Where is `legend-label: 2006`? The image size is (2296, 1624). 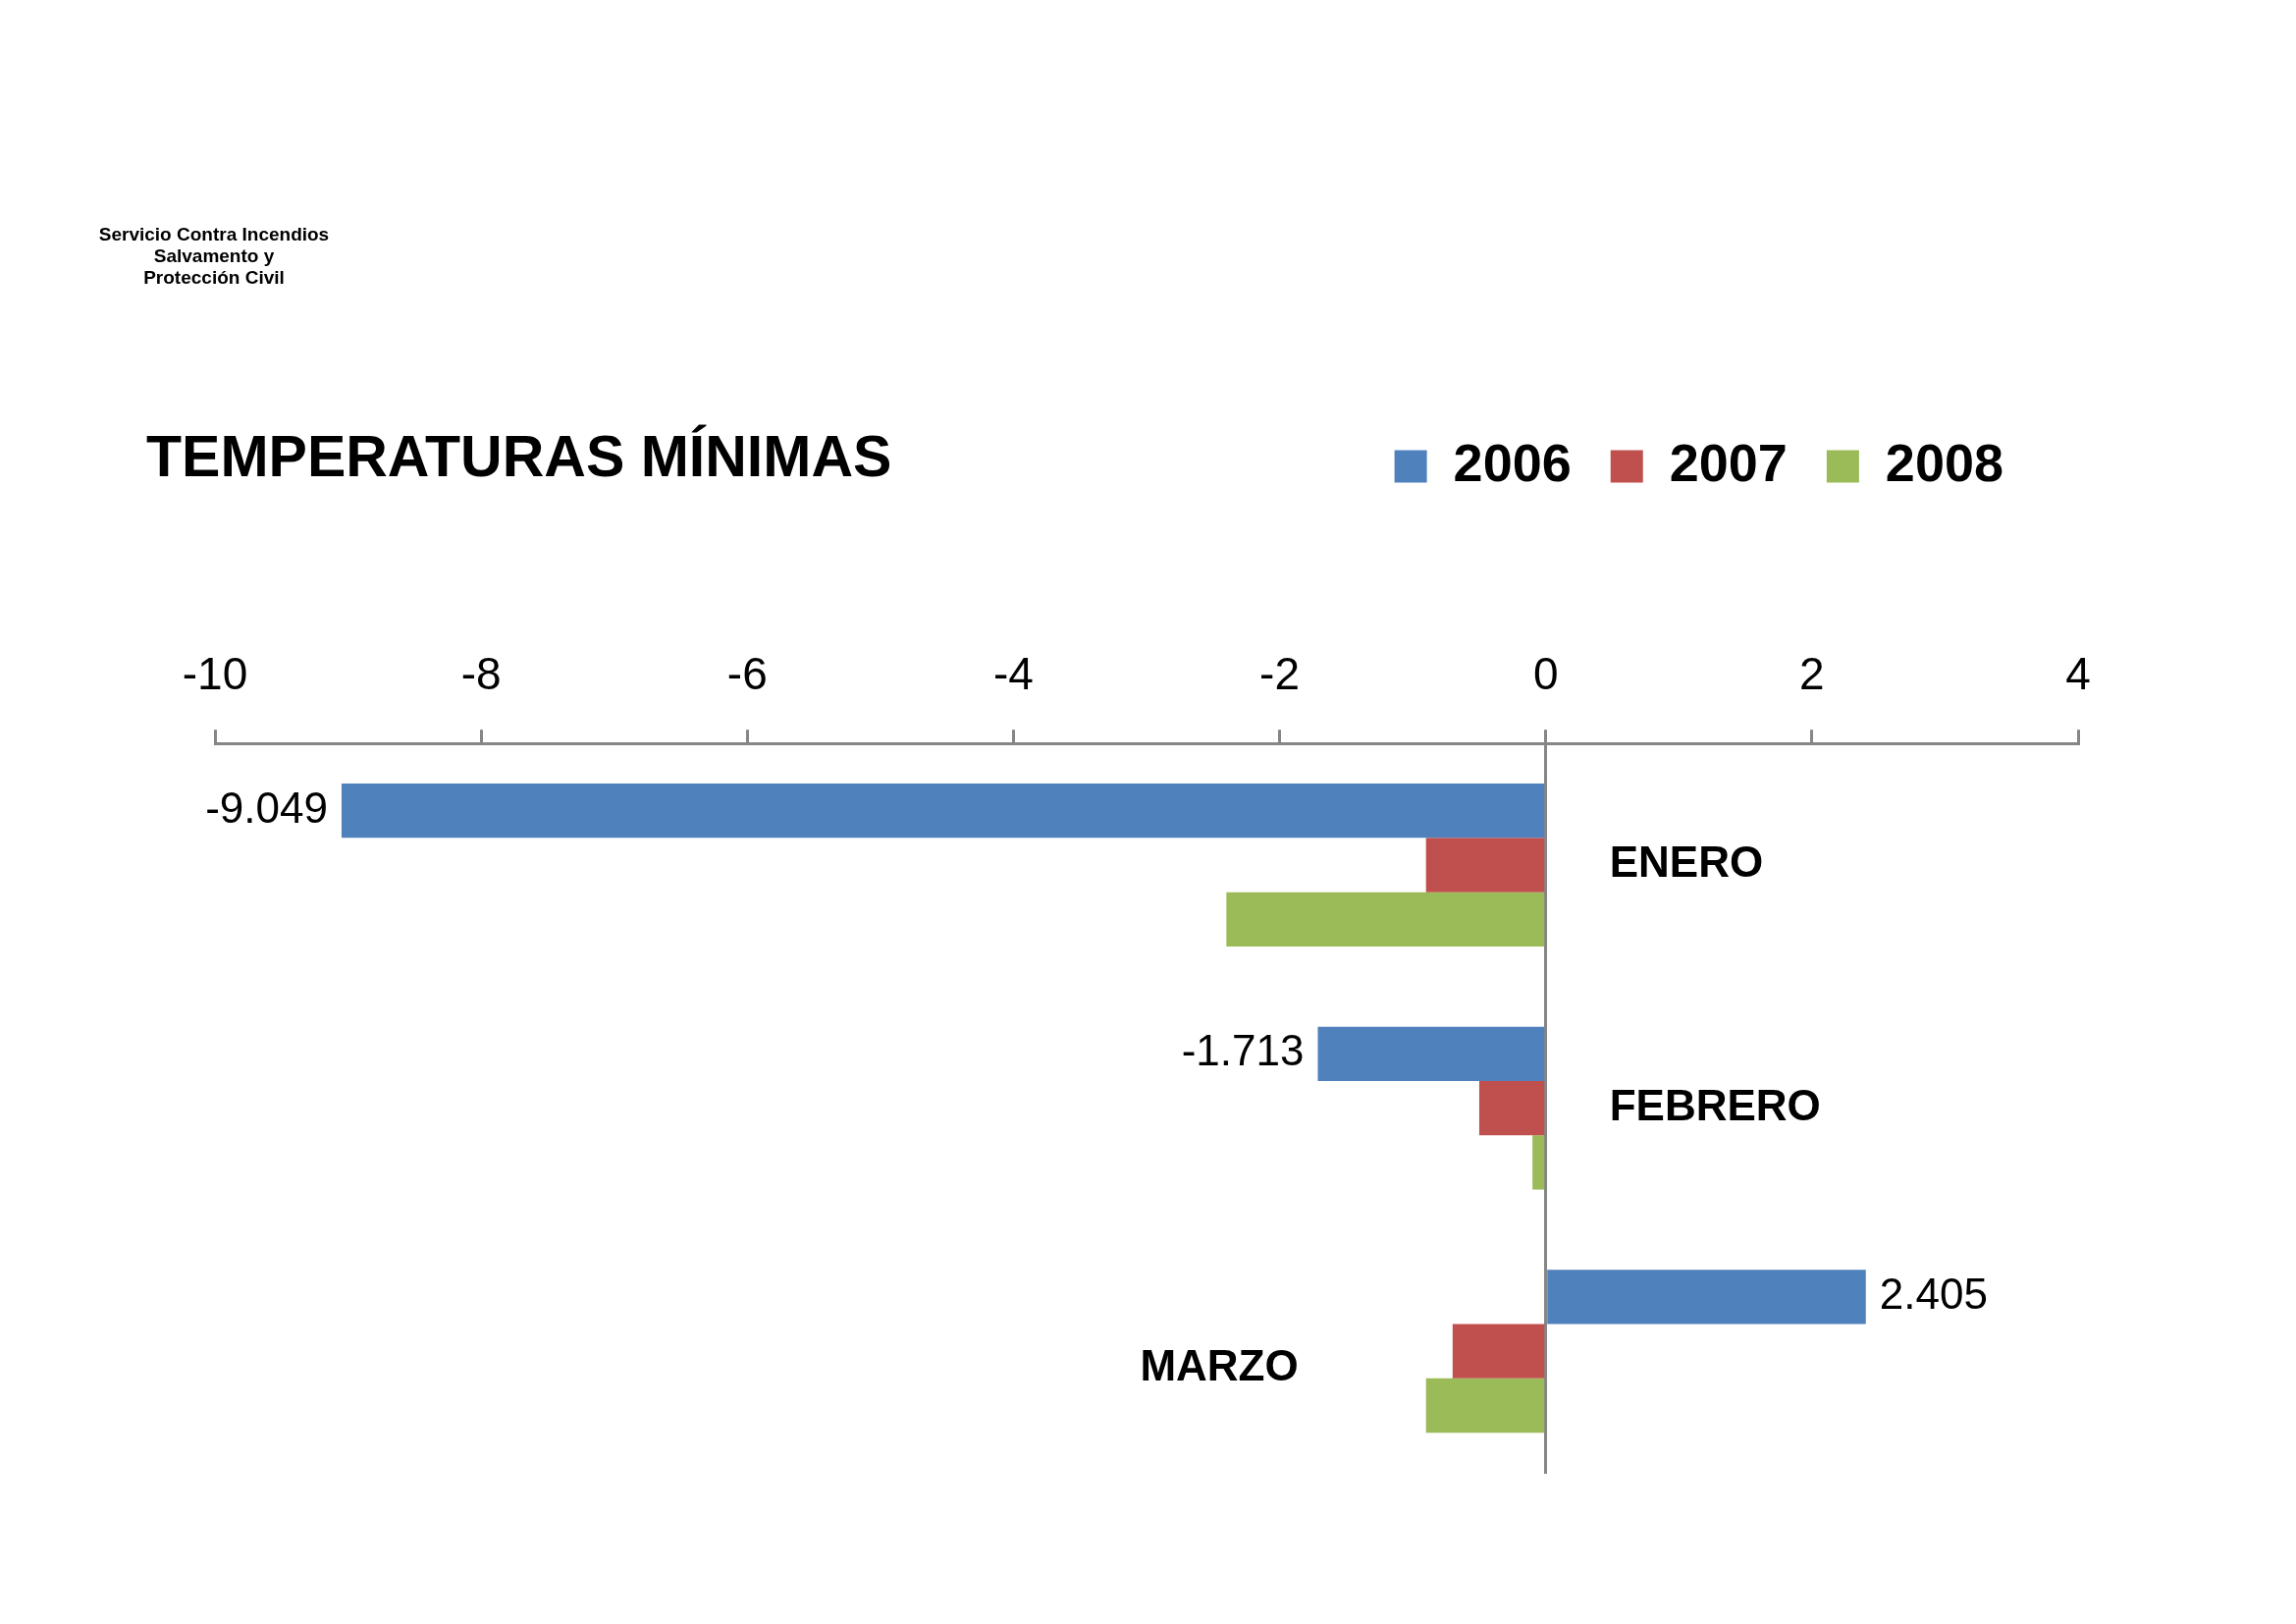
legend-label: 2006 is located at coordinates (1512, 462).